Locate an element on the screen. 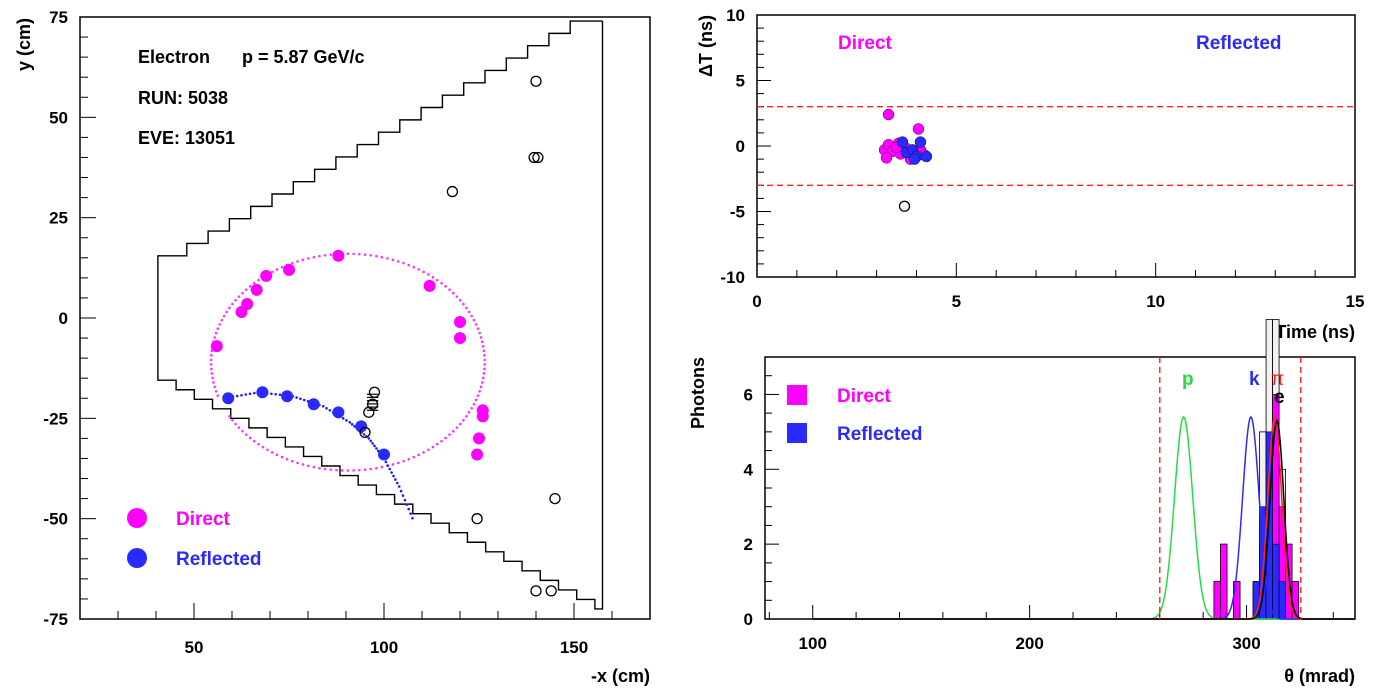 This screenshot has height=699, width=1376. x-tick-label: 5 is located at coordinates (956, 301).